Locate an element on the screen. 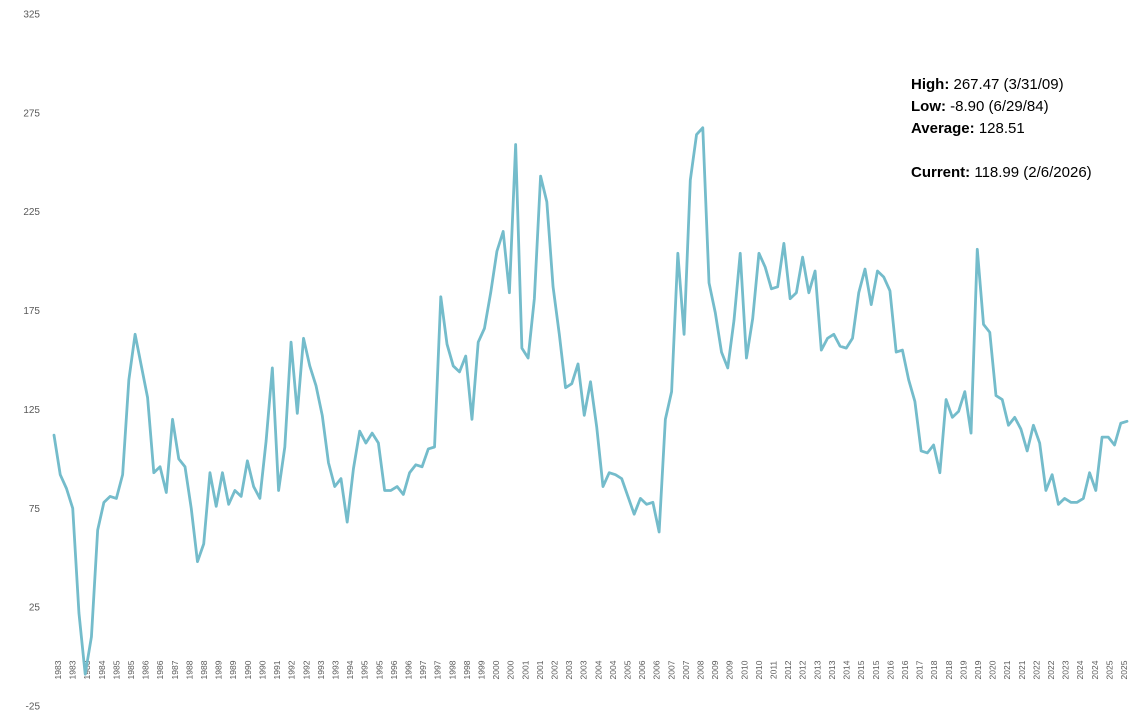 Image resolution: width=1138 pixels, height=719 pixels. y-axis: -25 25 75 125 175 225 275 325 is located at coordinates (31, 361).